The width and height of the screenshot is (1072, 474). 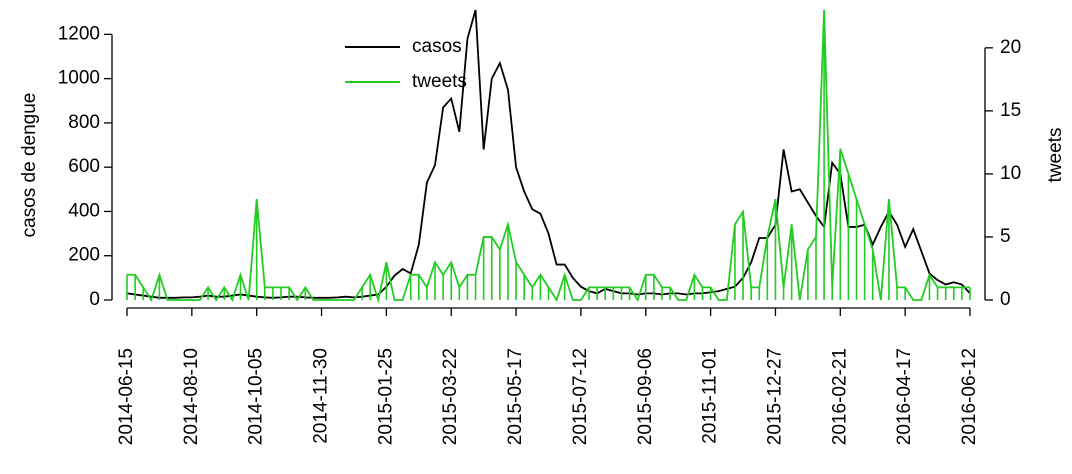 What do you see at coordinates (645, 396) in the screenshot?
I see `x-tick-label: 2015-09-06` at bounding box center [645, 396].